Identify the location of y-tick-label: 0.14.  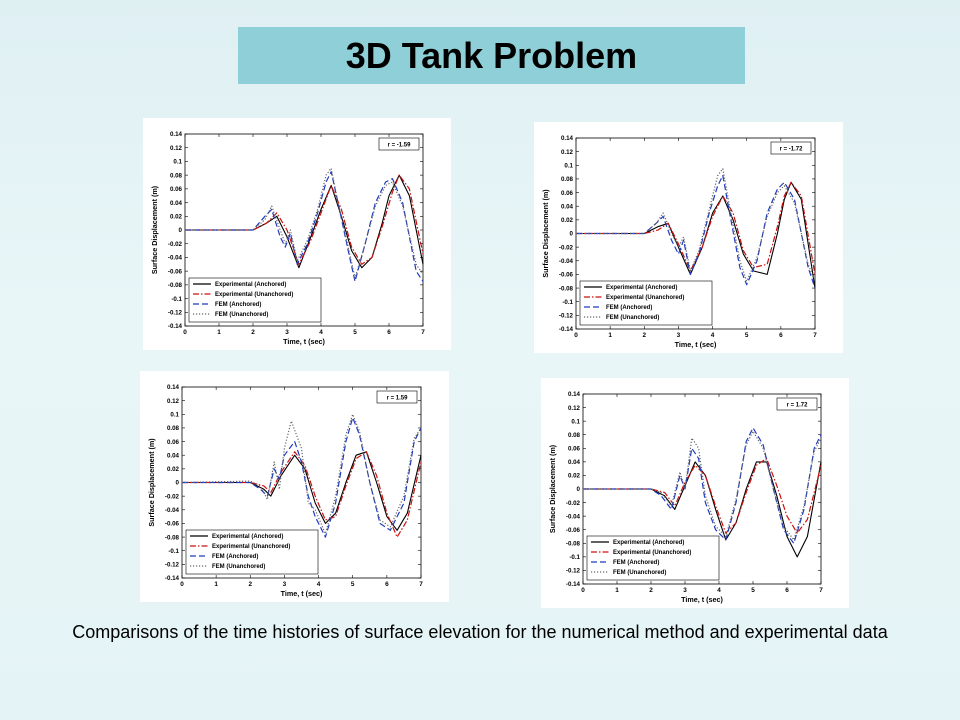
(173, 387).